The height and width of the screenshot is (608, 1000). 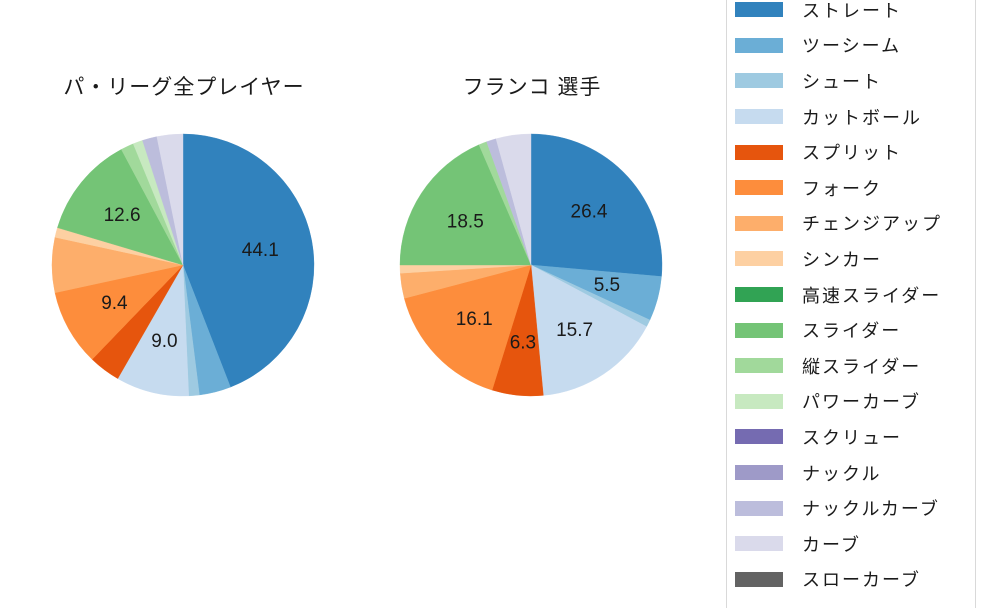 I want to click on legend-item: パワーカーブ, so click(x=851, y=402).